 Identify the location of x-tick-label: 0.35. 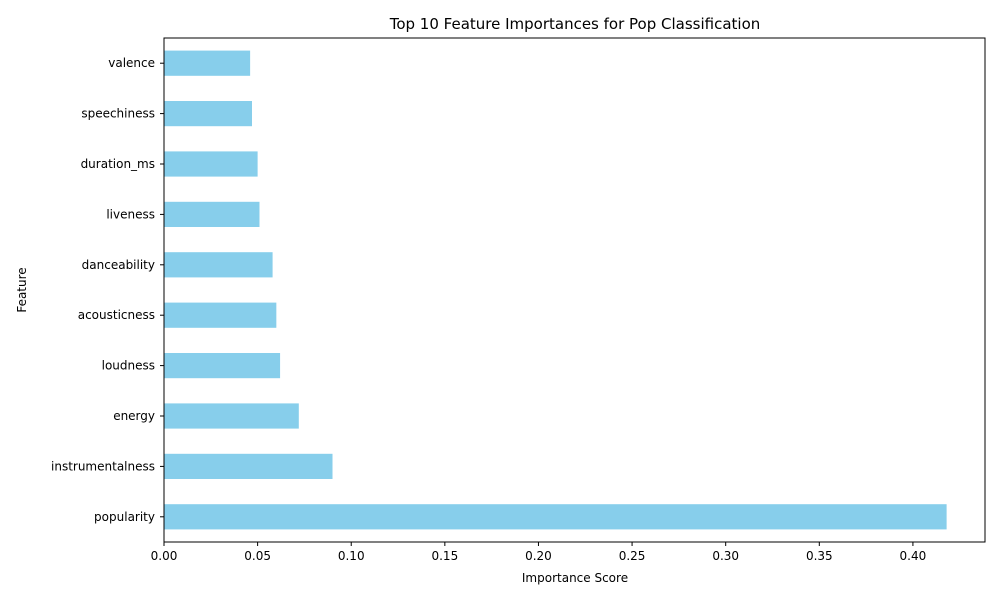
(819, 556).